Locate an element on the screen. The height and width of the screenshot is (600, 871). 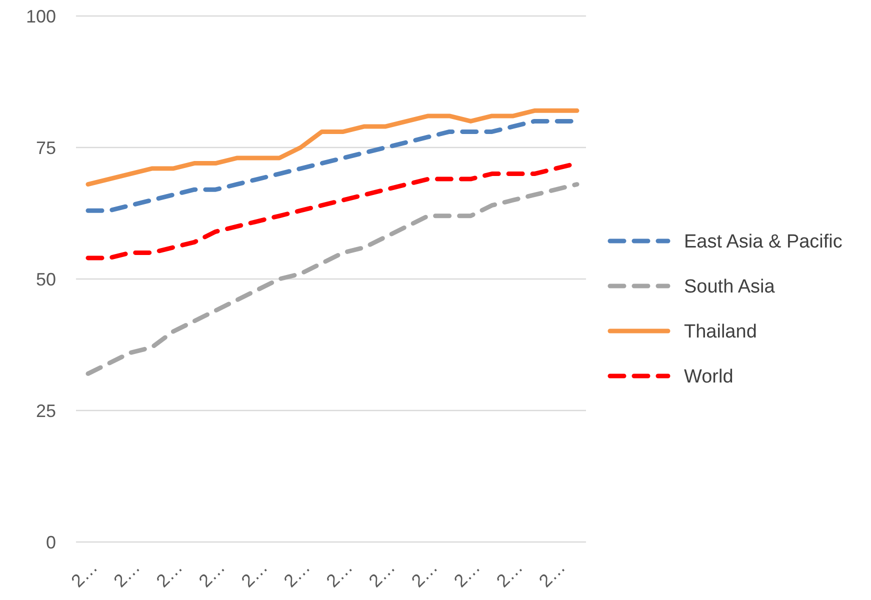
legend-label: Thailand is located at coordinates (720, 332).